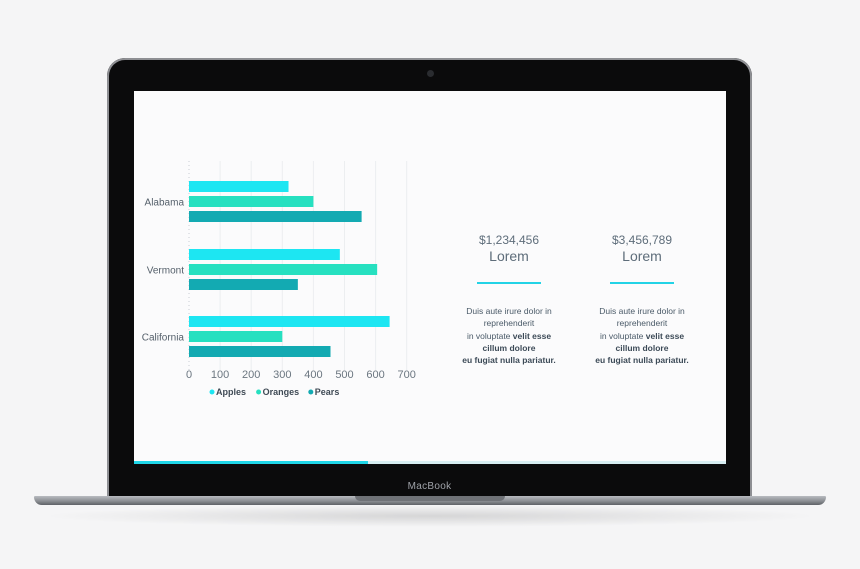 The width and height of the screenshot is (860, 569). I want to click on bar-alabama-apples, so click(239, 186).